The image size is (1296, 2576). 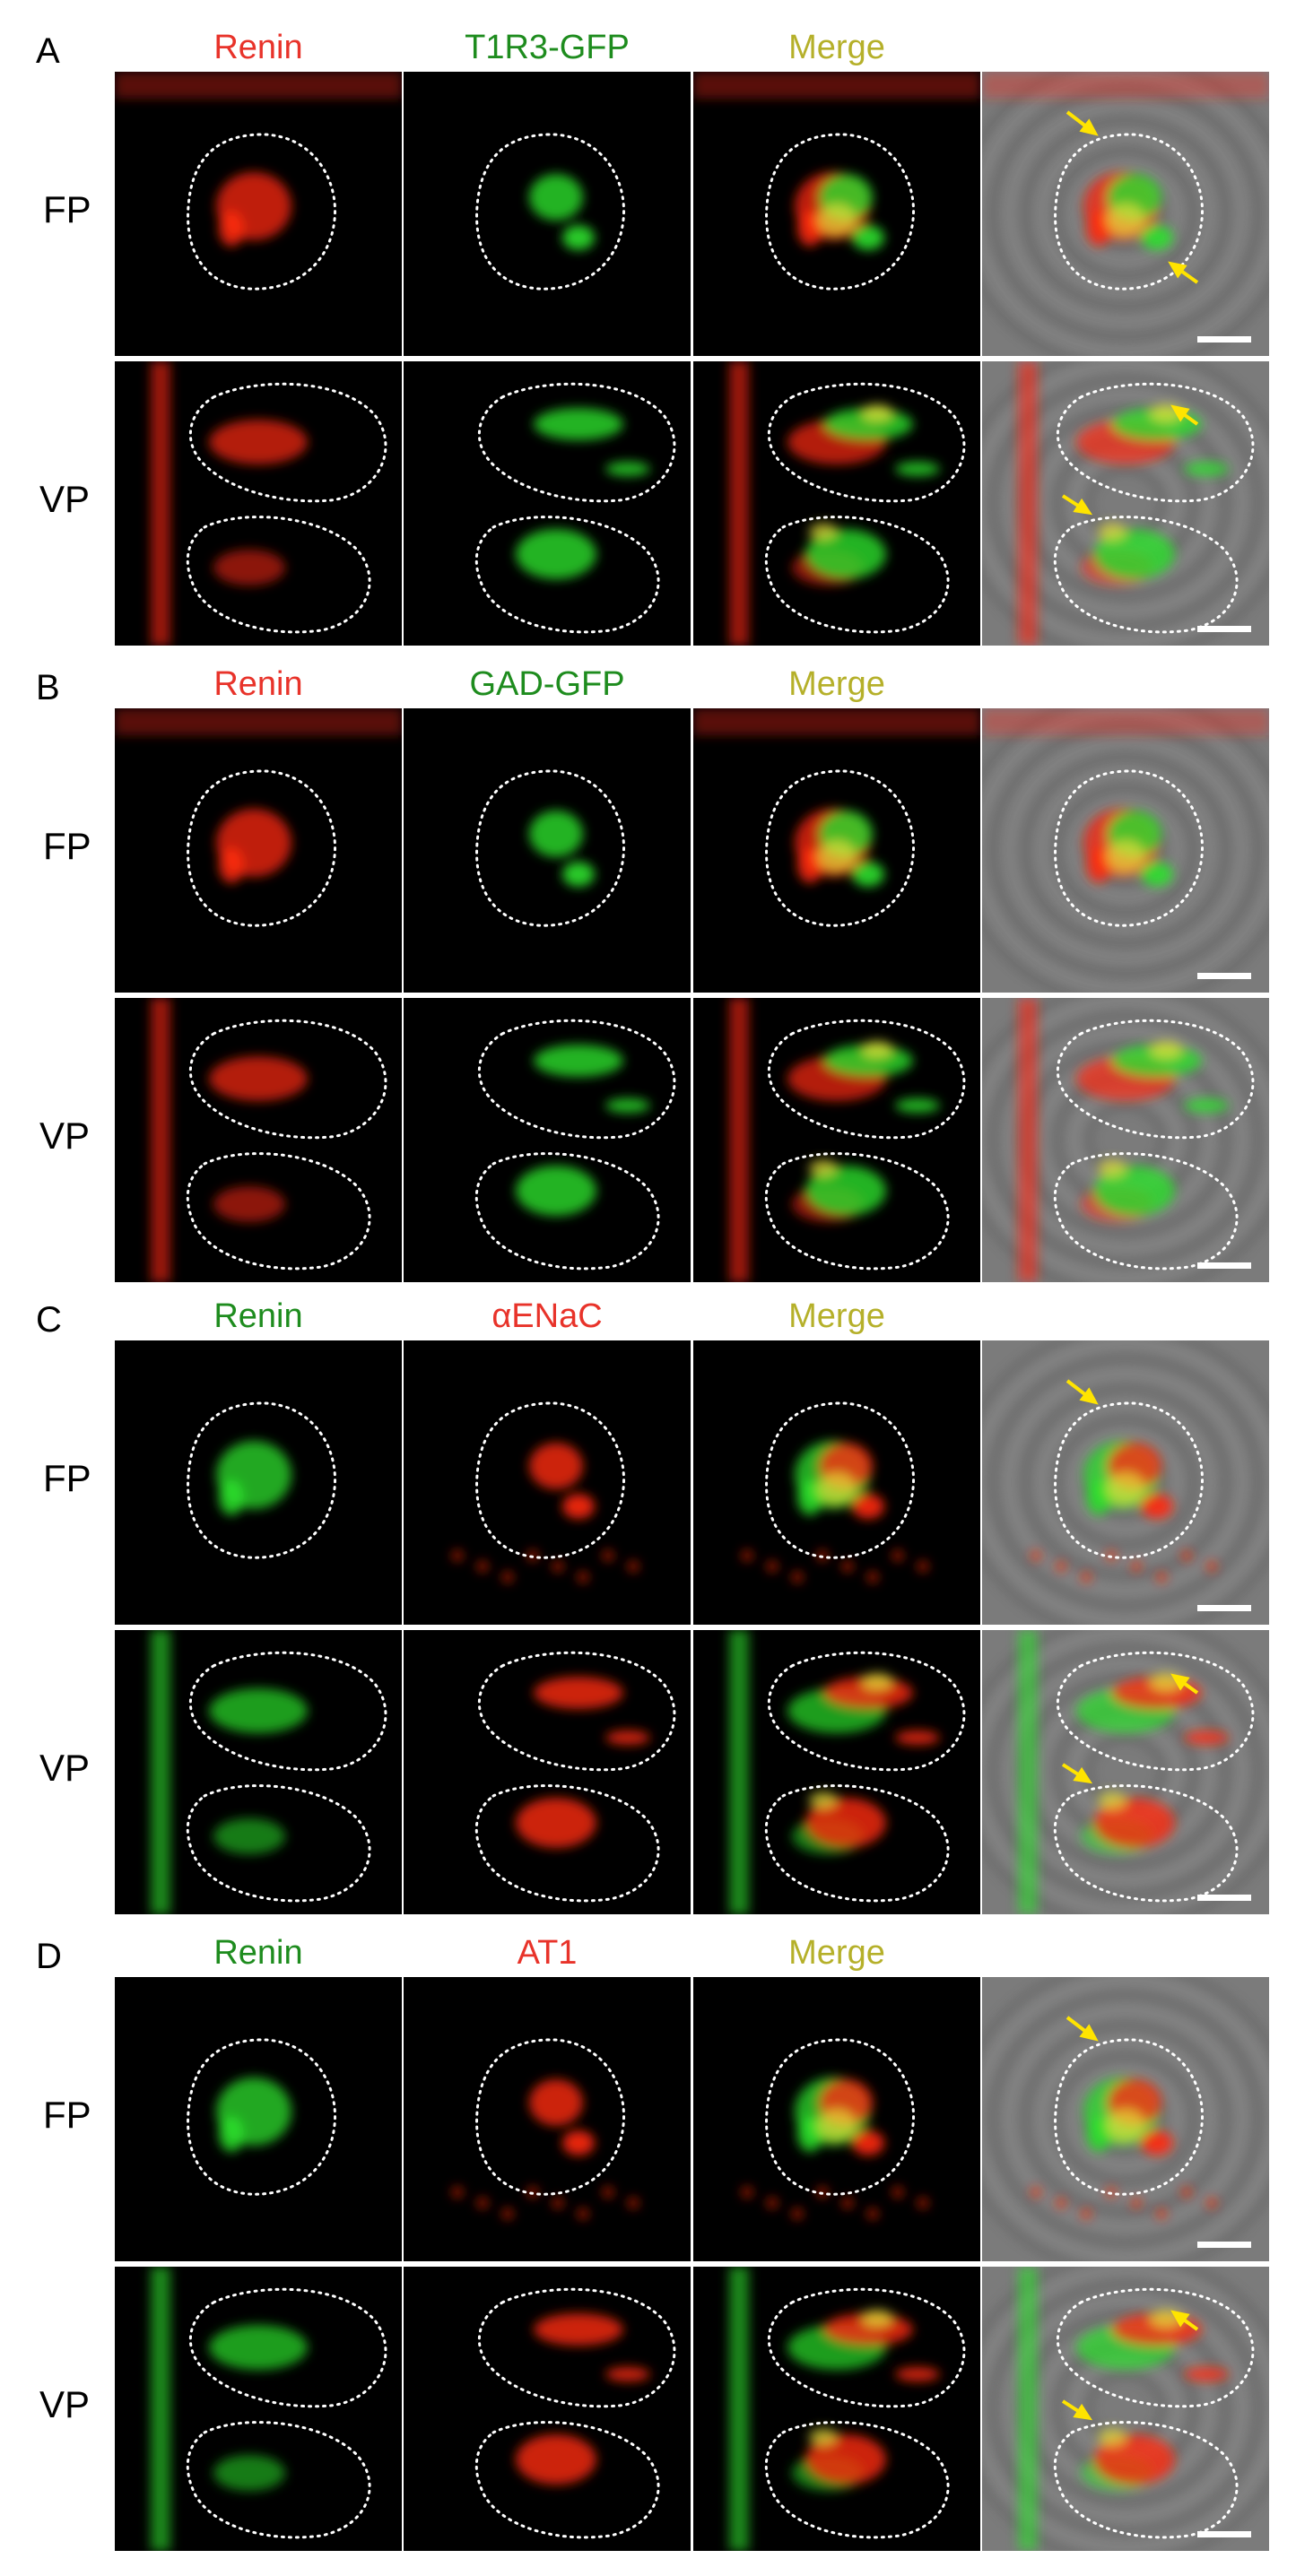 I want to click on panel-letter: C, so click(x=49, y=1320).